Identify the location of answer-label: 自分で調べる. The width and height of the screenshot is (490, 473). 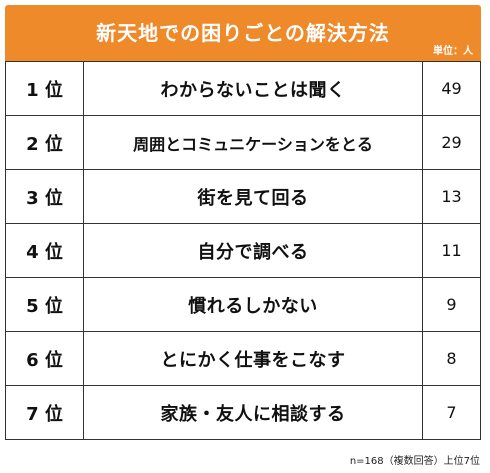
(253, 250).